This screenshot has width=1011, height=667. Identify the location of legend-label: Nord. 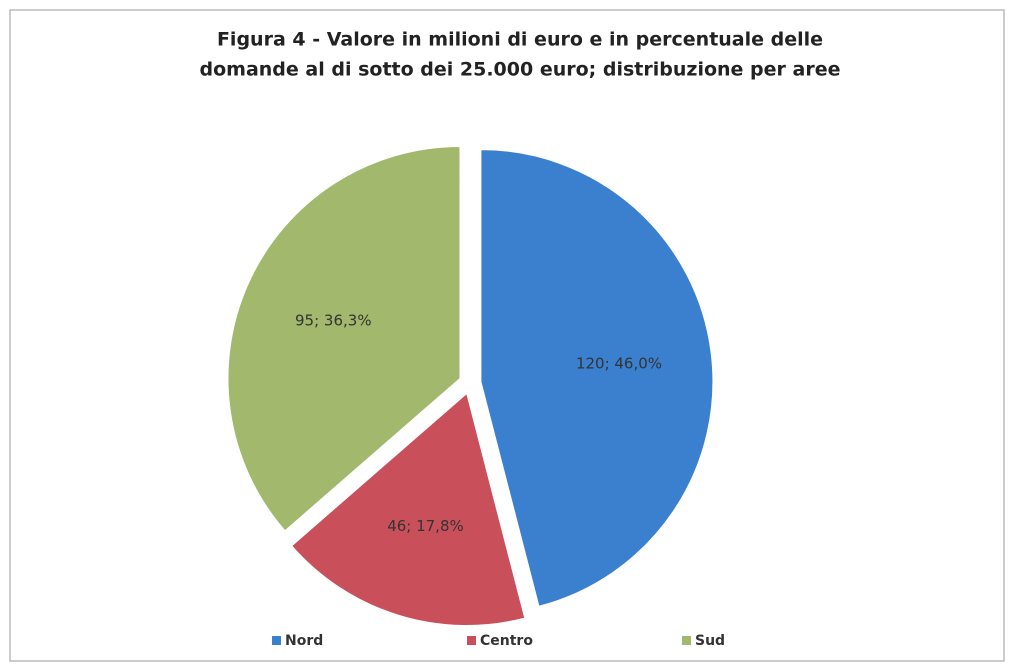
(304, 641).